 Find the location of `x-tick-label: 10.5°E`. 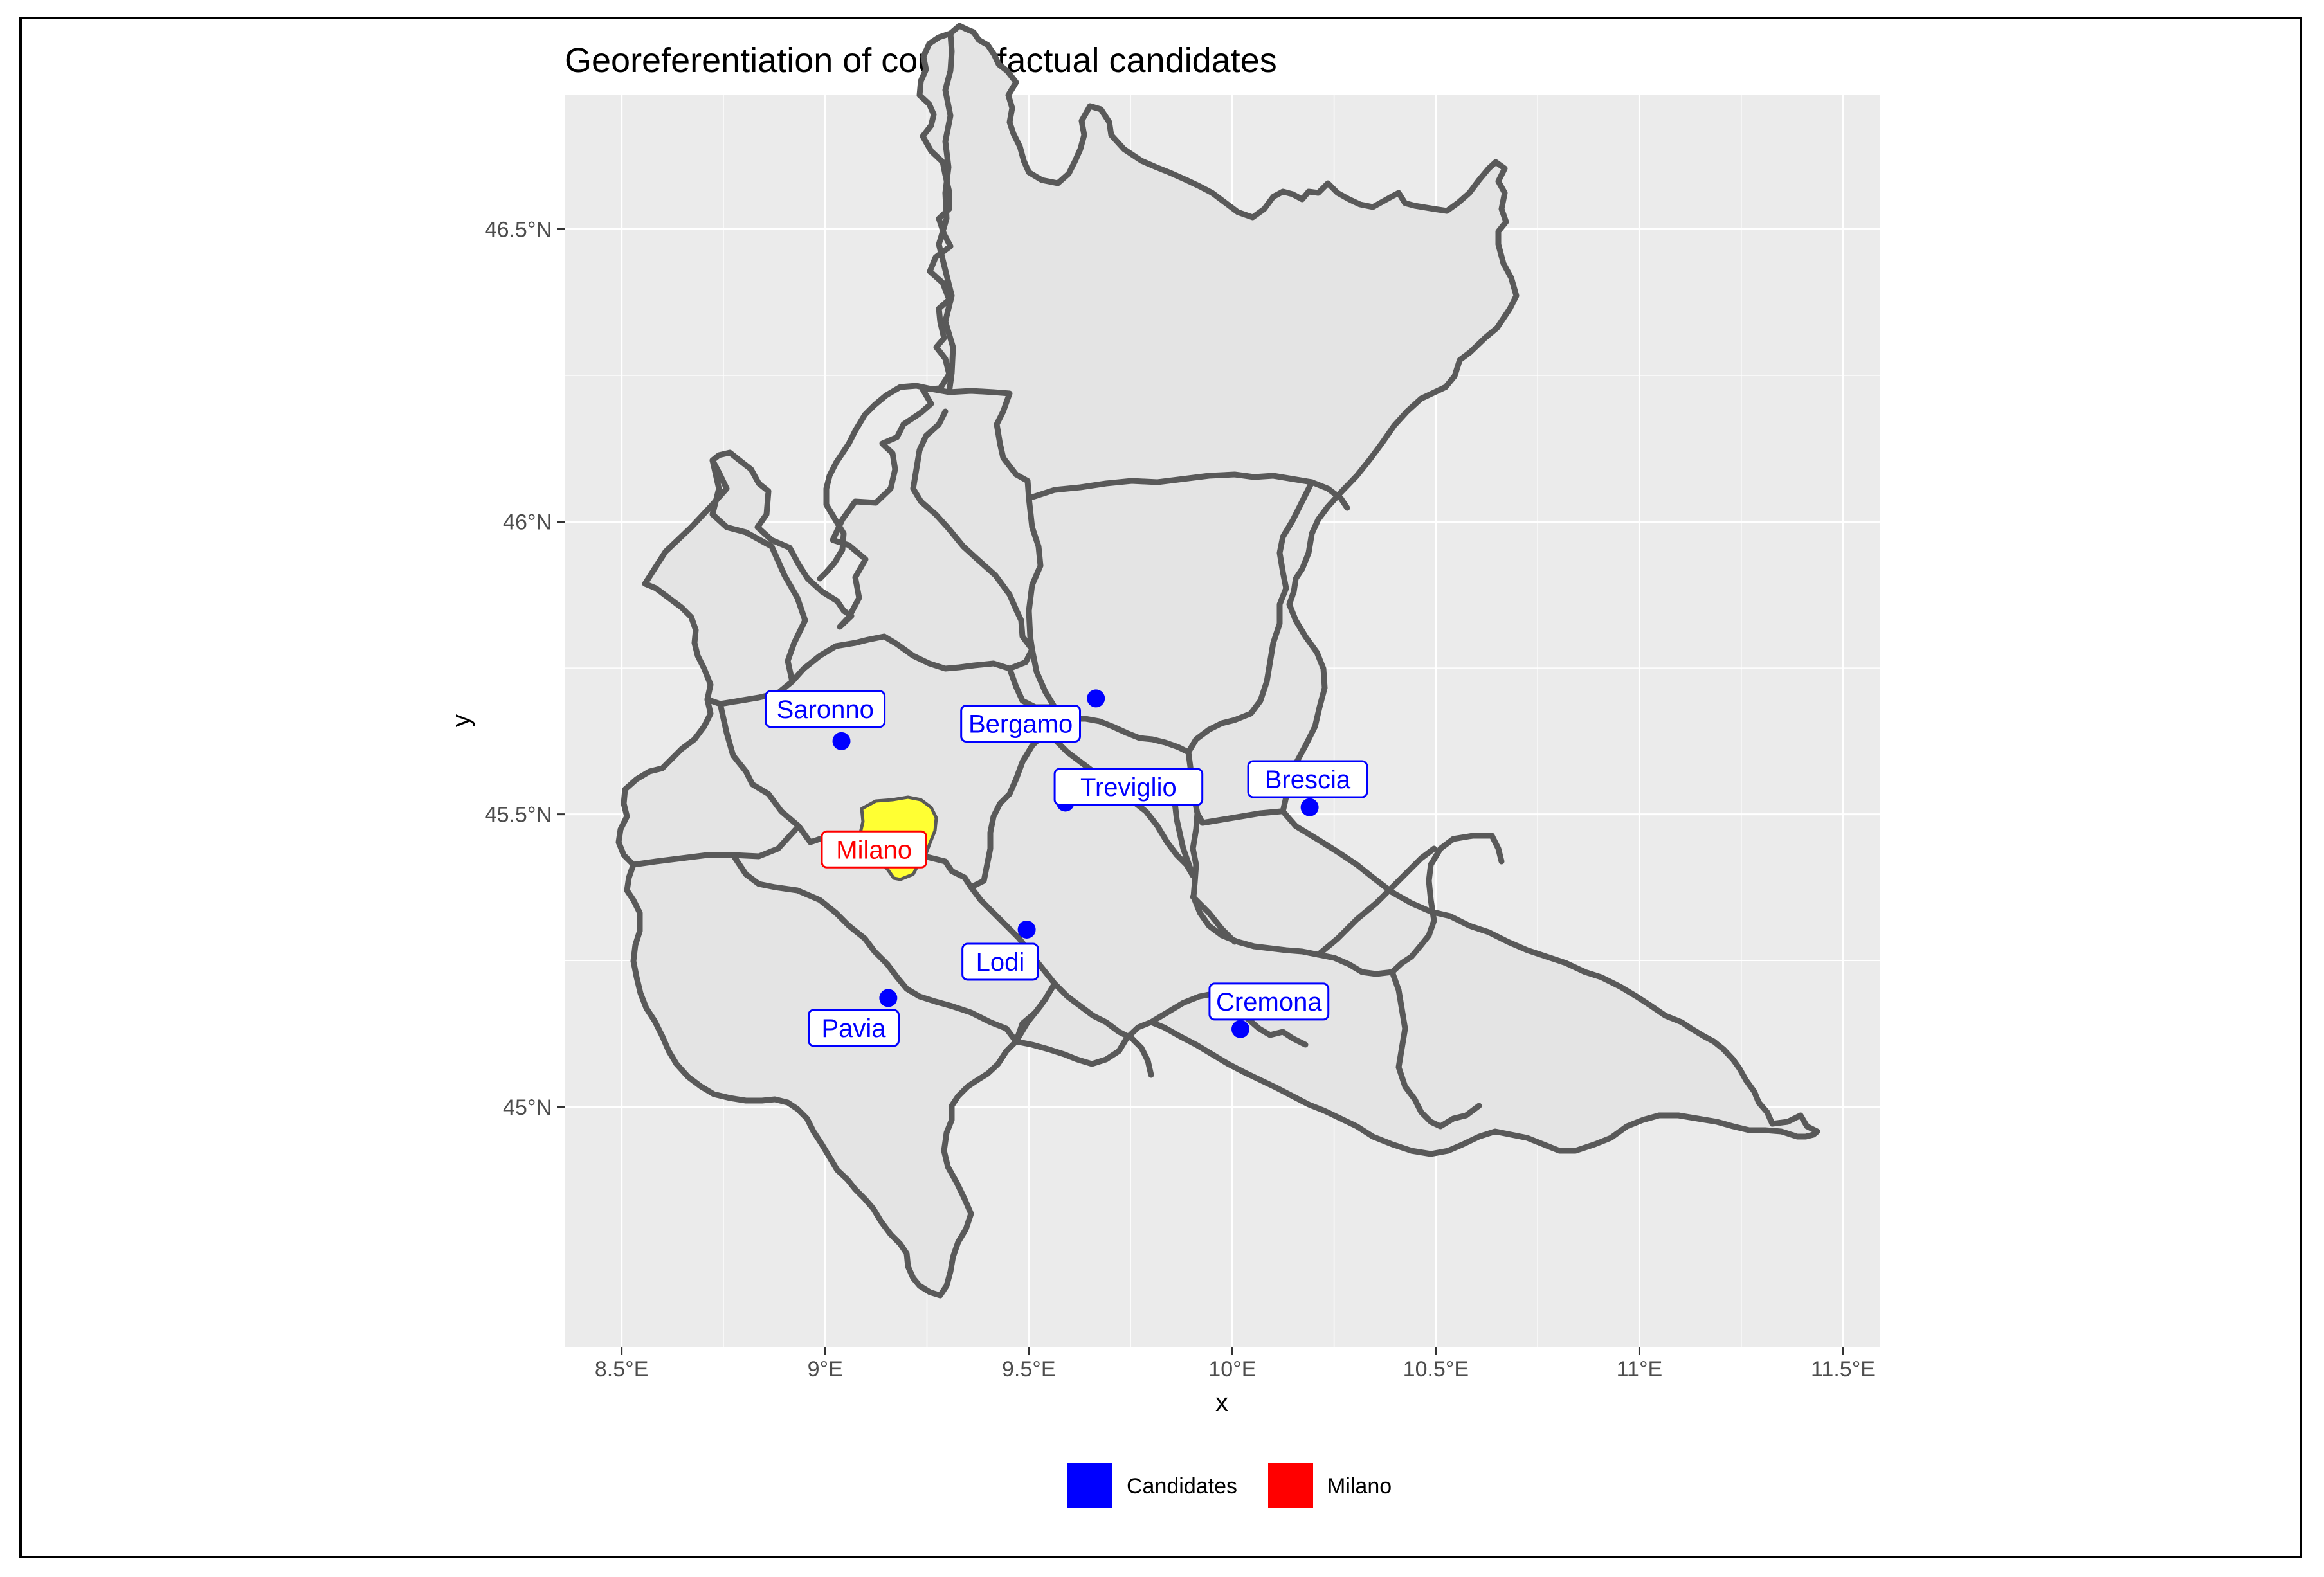

x-tick-label: 10.5°E is located at coordinates (1436, 1370).